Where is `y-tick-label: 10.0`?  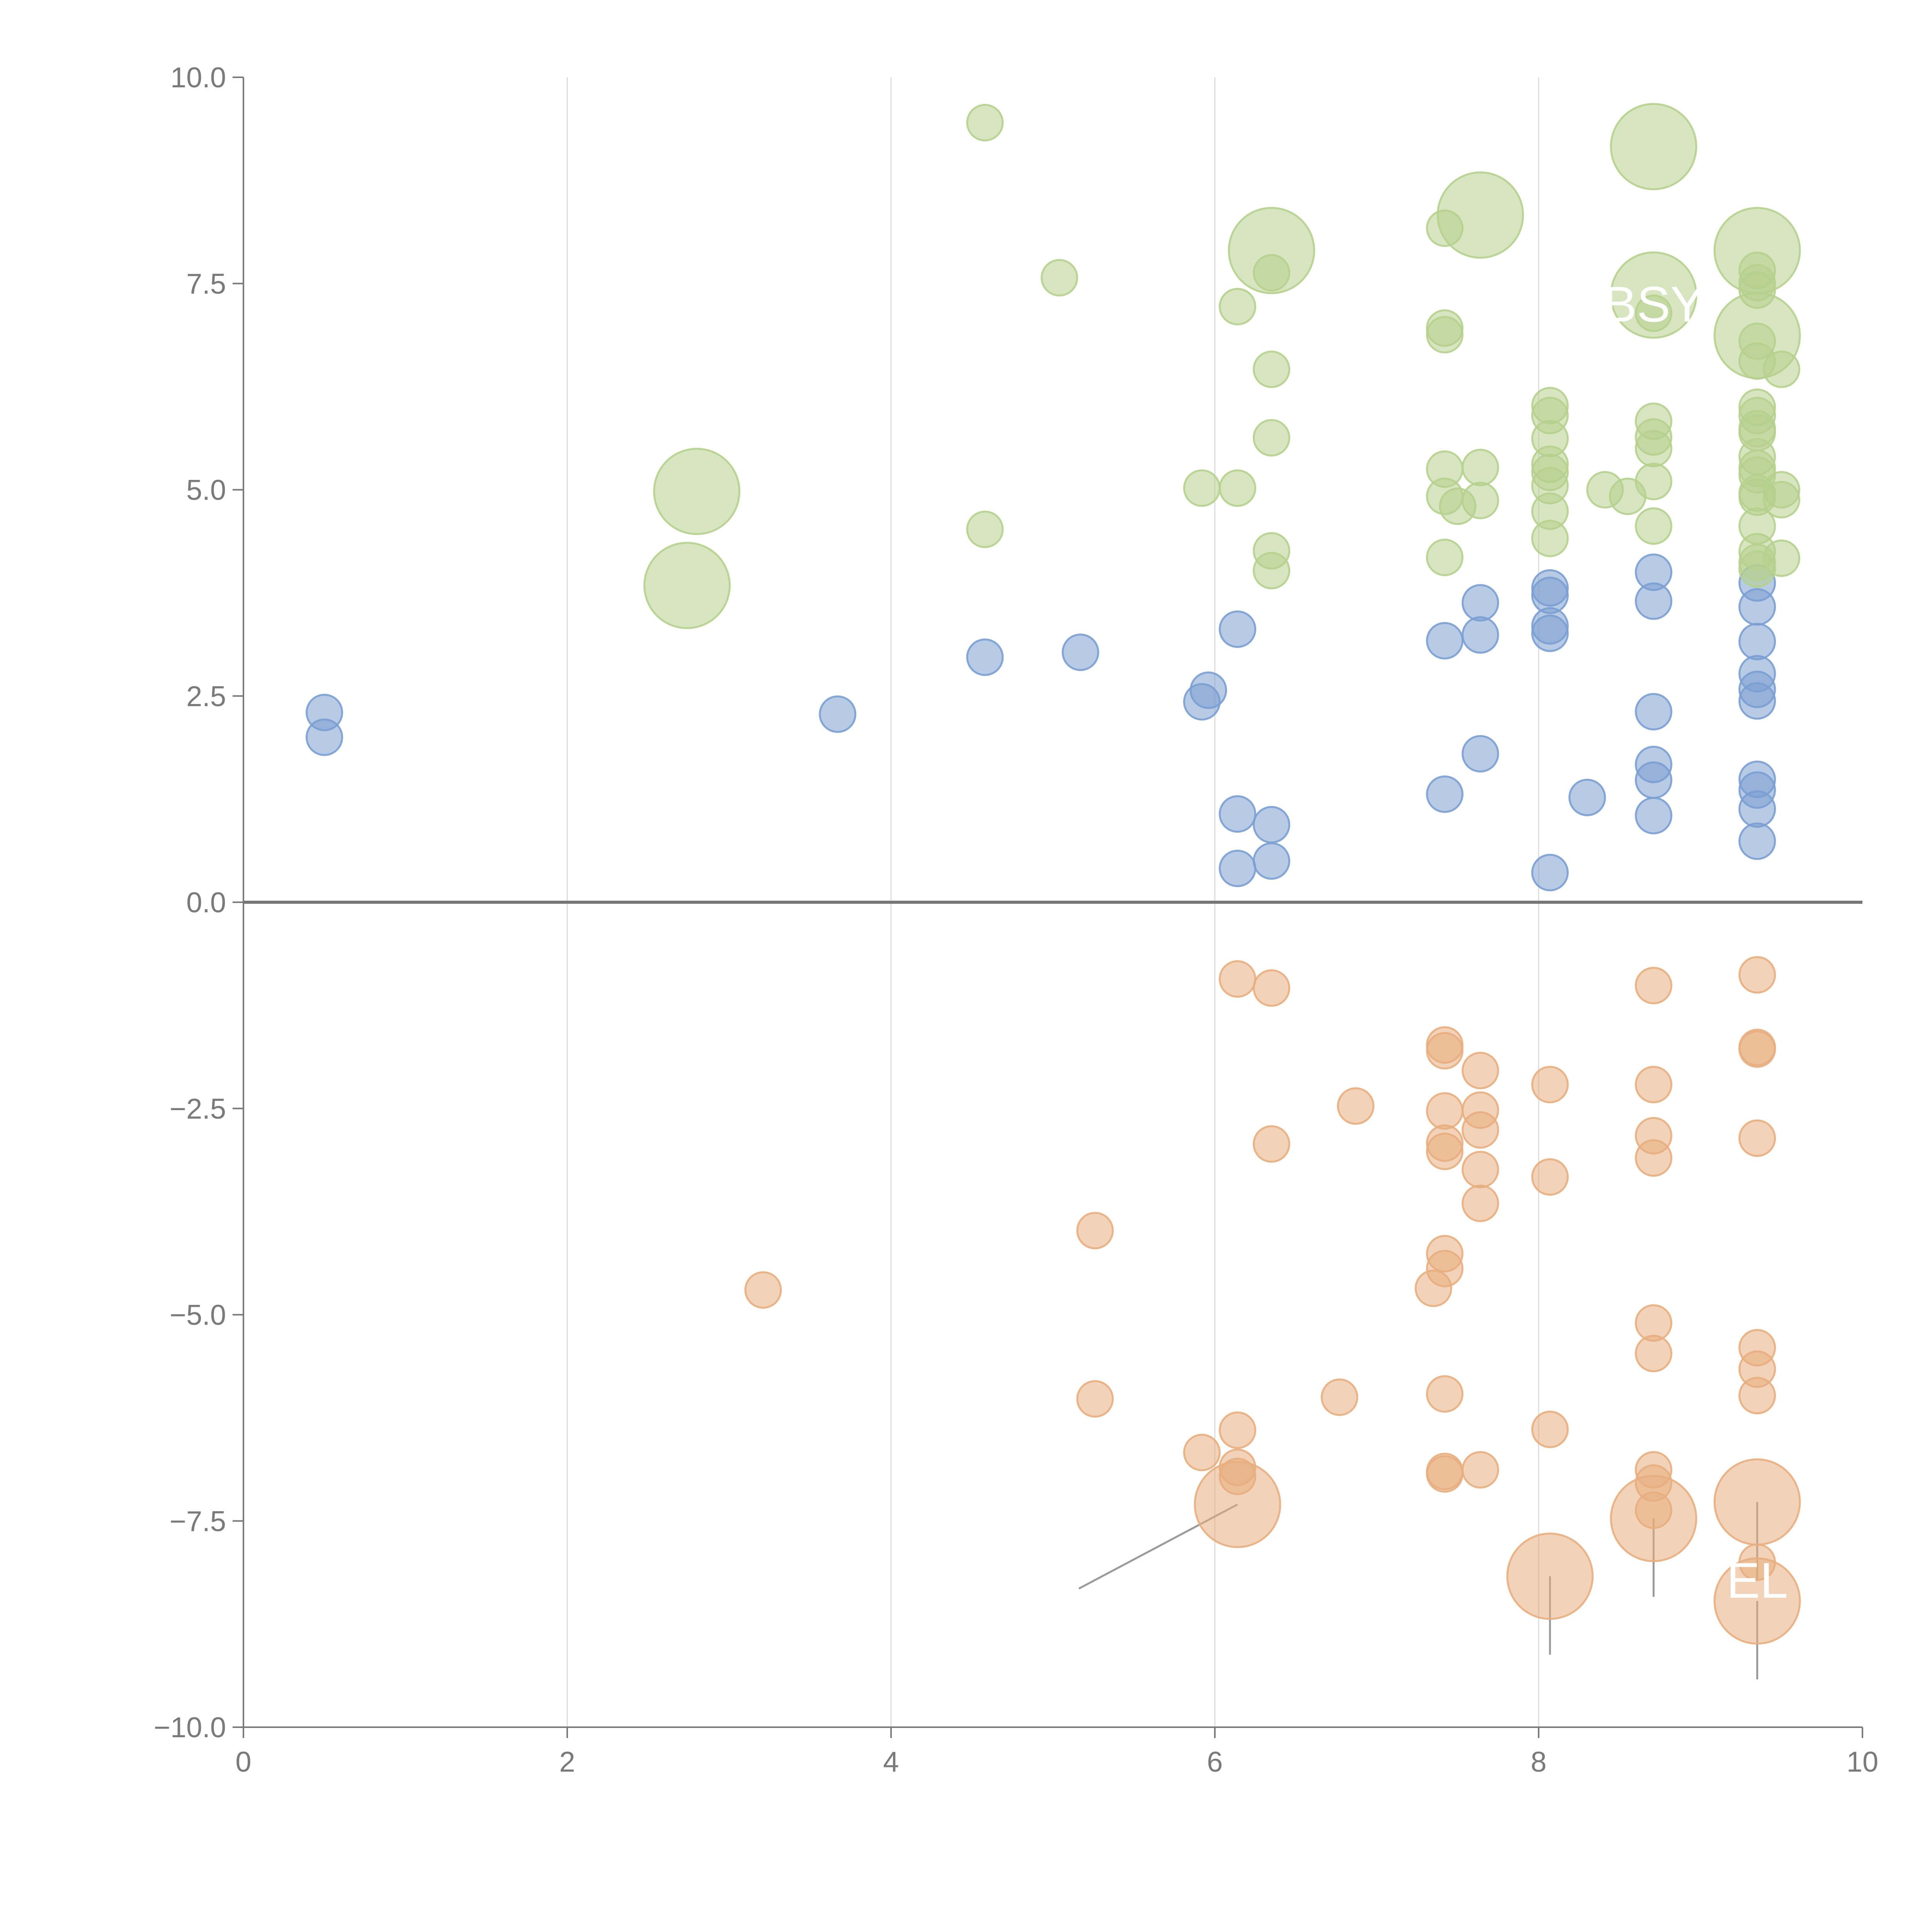
y-tick-label: 10.0 is located at coordinates (198, 78).